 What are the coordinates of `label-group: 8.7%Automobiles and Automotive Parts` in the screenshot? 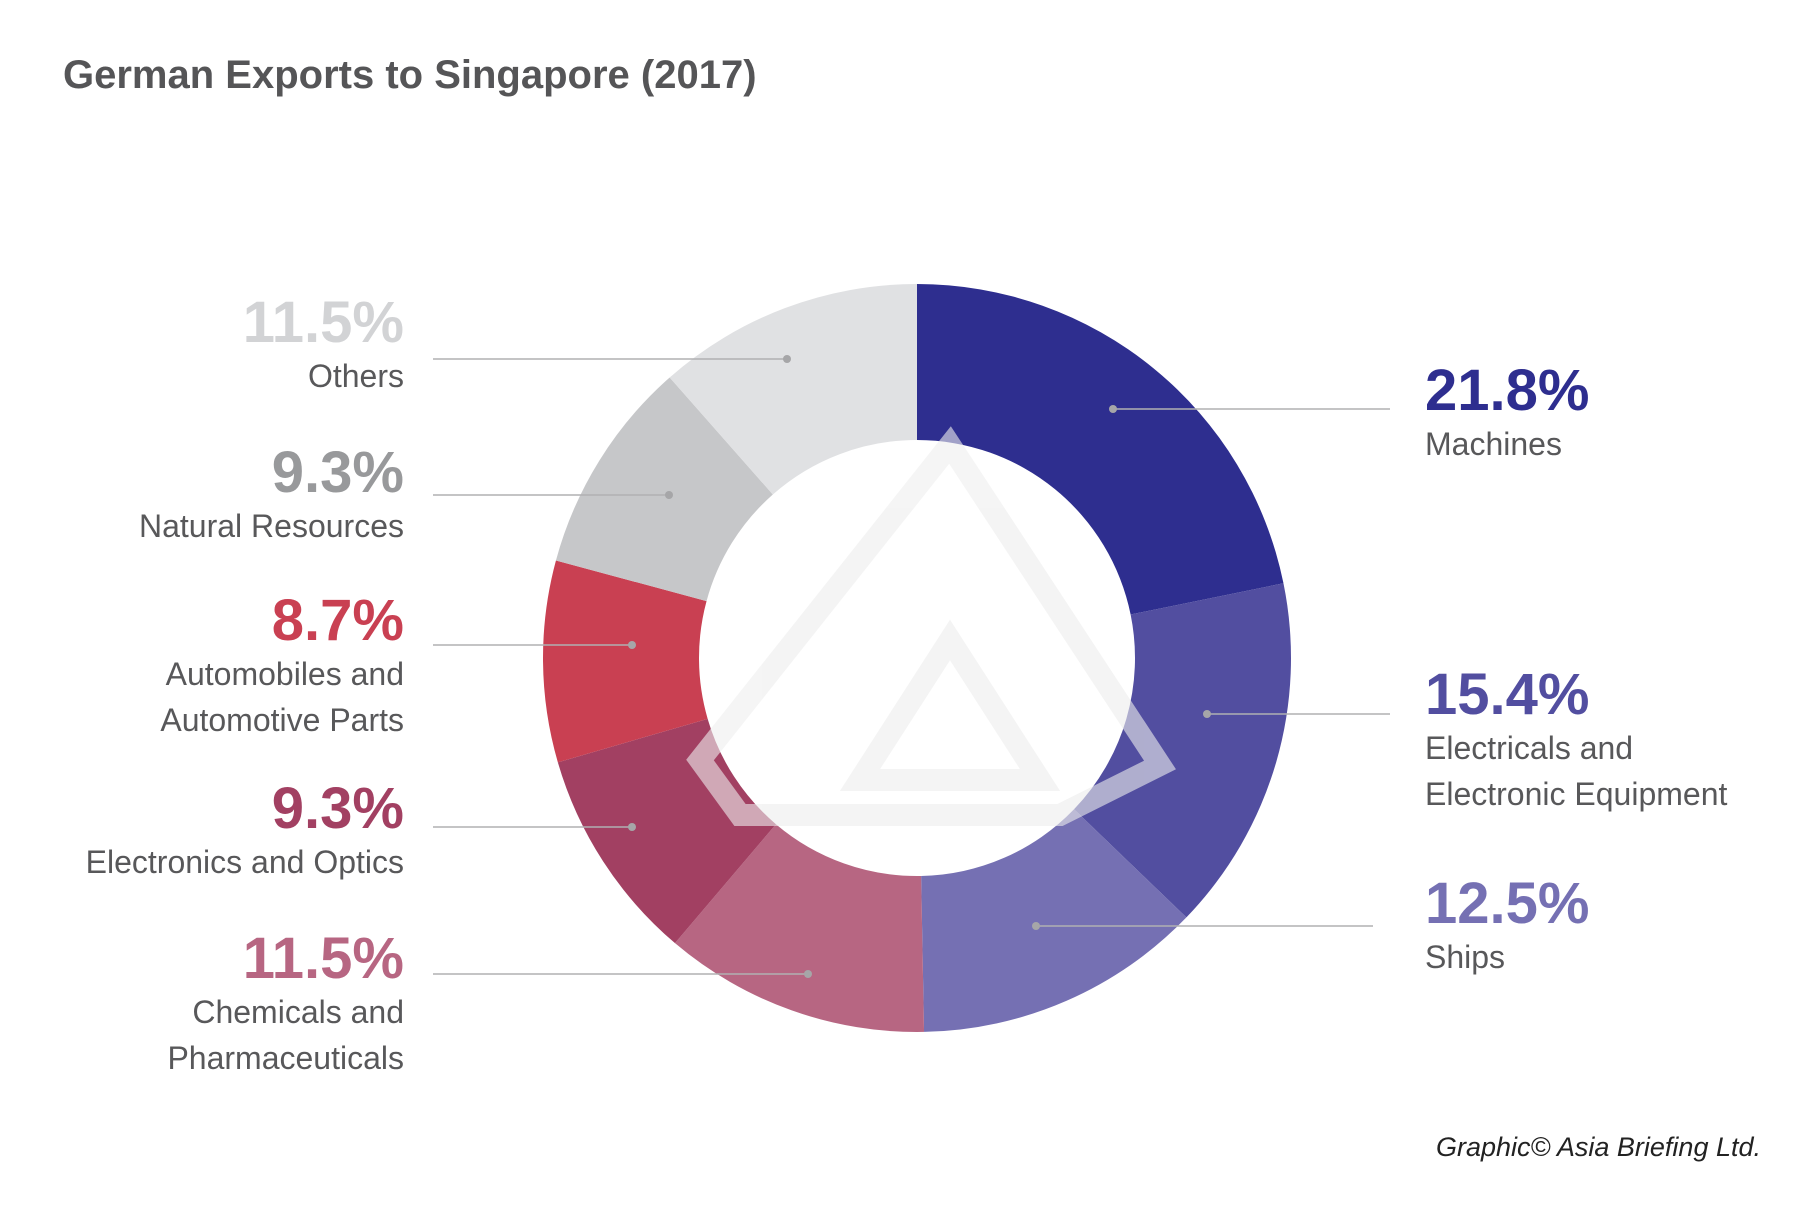 It's located at (398, 663).